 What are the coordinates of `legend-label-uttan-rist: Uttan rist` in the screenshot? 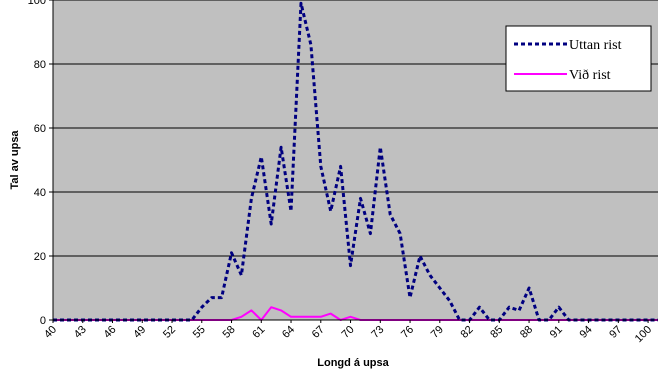 It's located at (595, 45).